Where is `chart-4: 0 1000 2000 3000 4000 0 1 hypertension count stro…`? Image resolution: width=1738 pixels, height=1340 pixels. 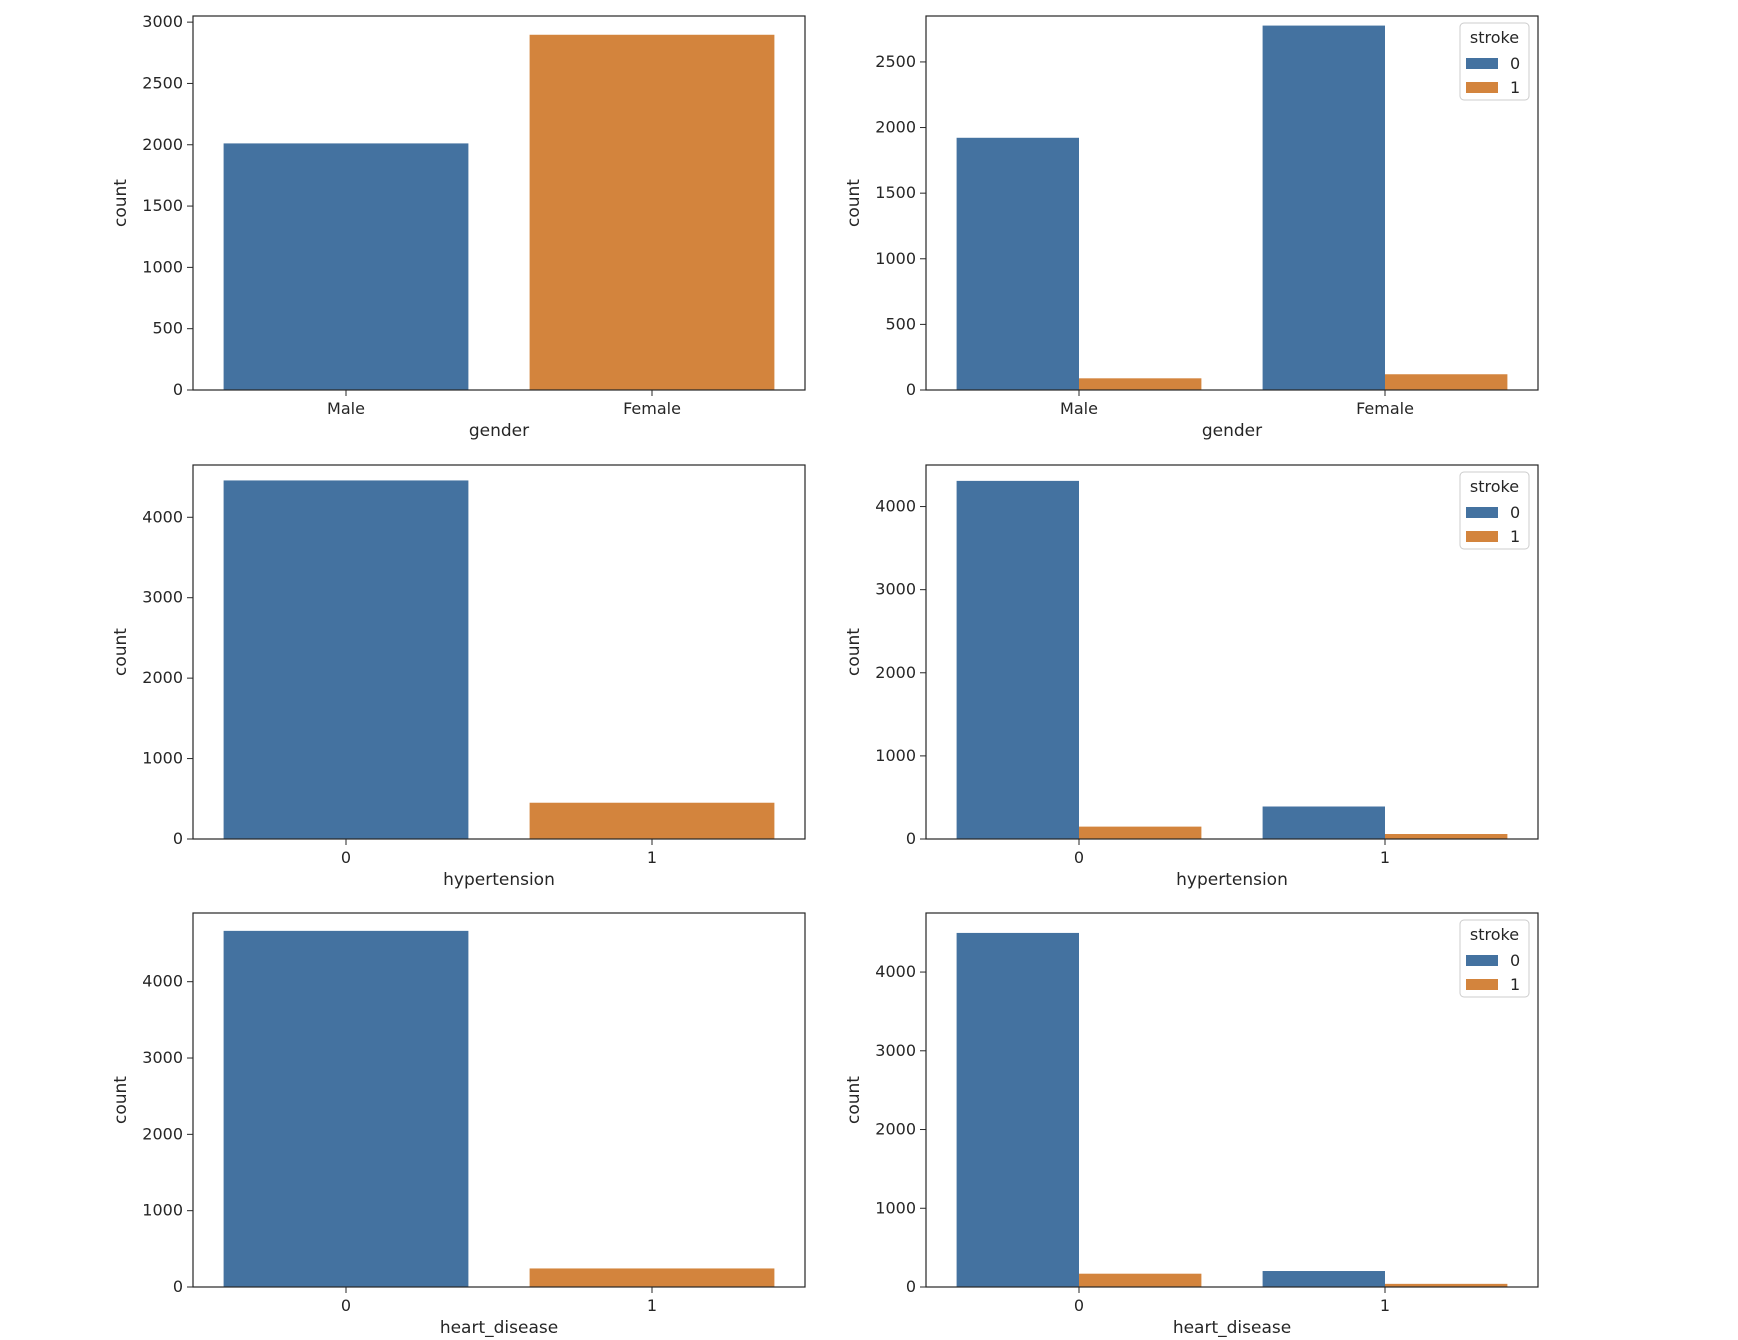
chart-4: 0 1000 2000 3000 4000 0 1 hypertension count stro… is located at coordinates (1191, 677).